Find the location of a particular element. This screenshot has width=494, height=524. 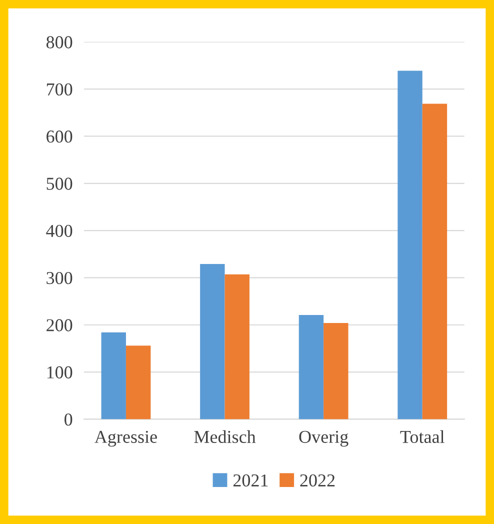

x-tick-label: Agressie is located at coordinates (125, 438).